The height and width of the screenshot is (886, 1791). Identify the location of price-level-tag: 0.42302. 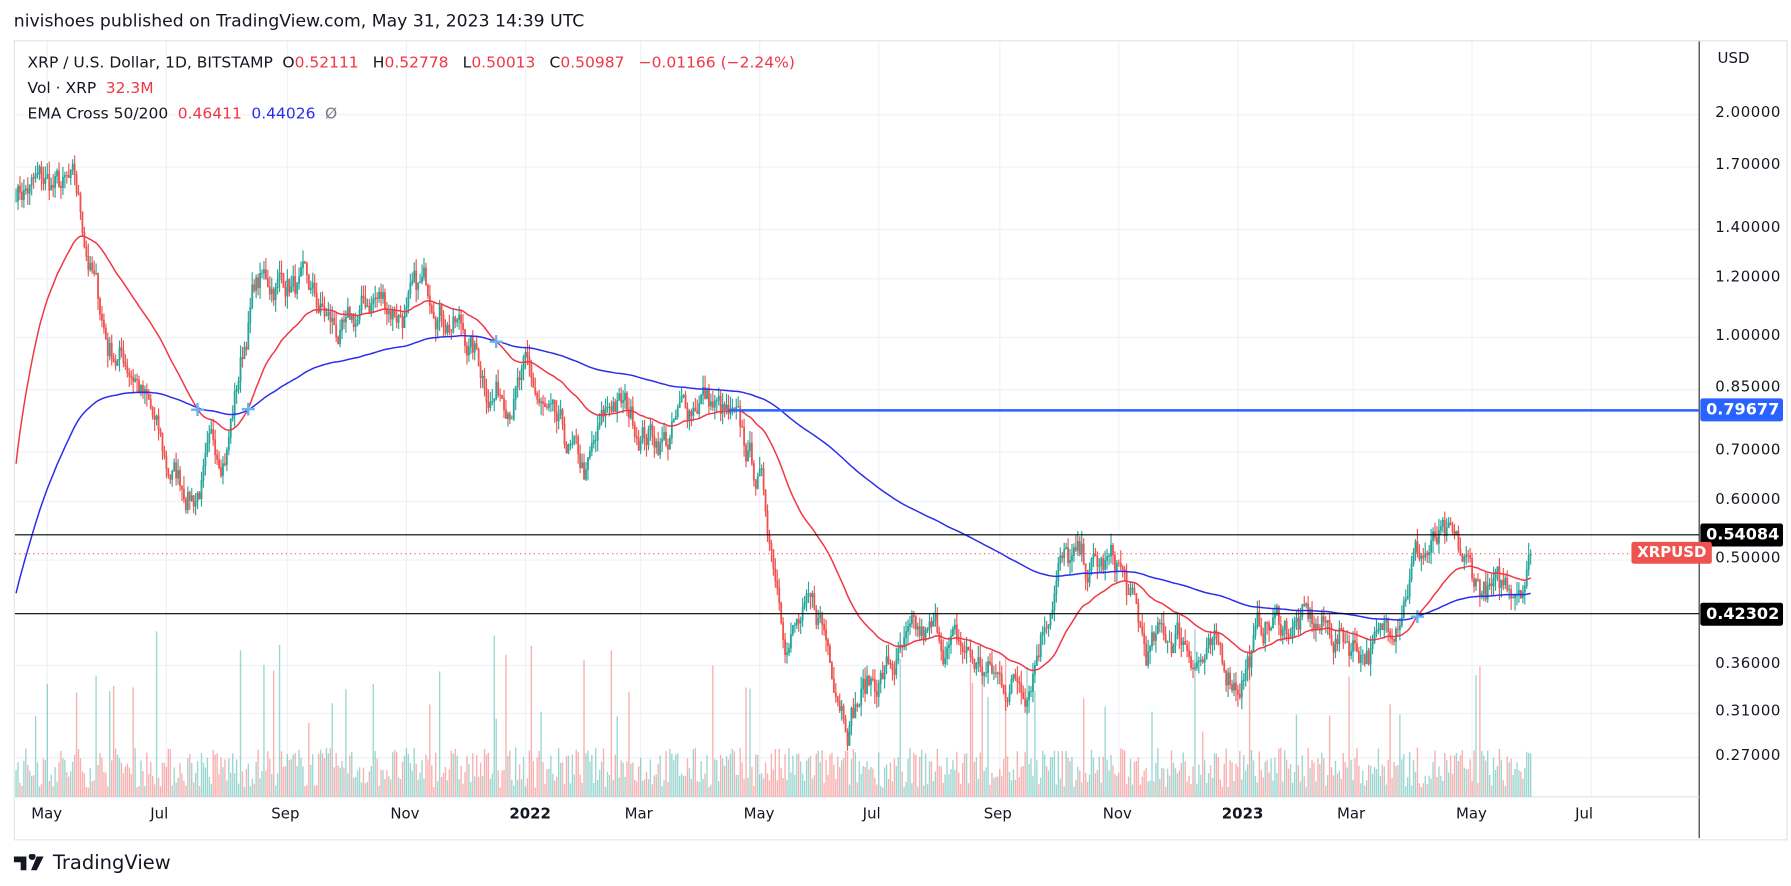
(1741, 614).